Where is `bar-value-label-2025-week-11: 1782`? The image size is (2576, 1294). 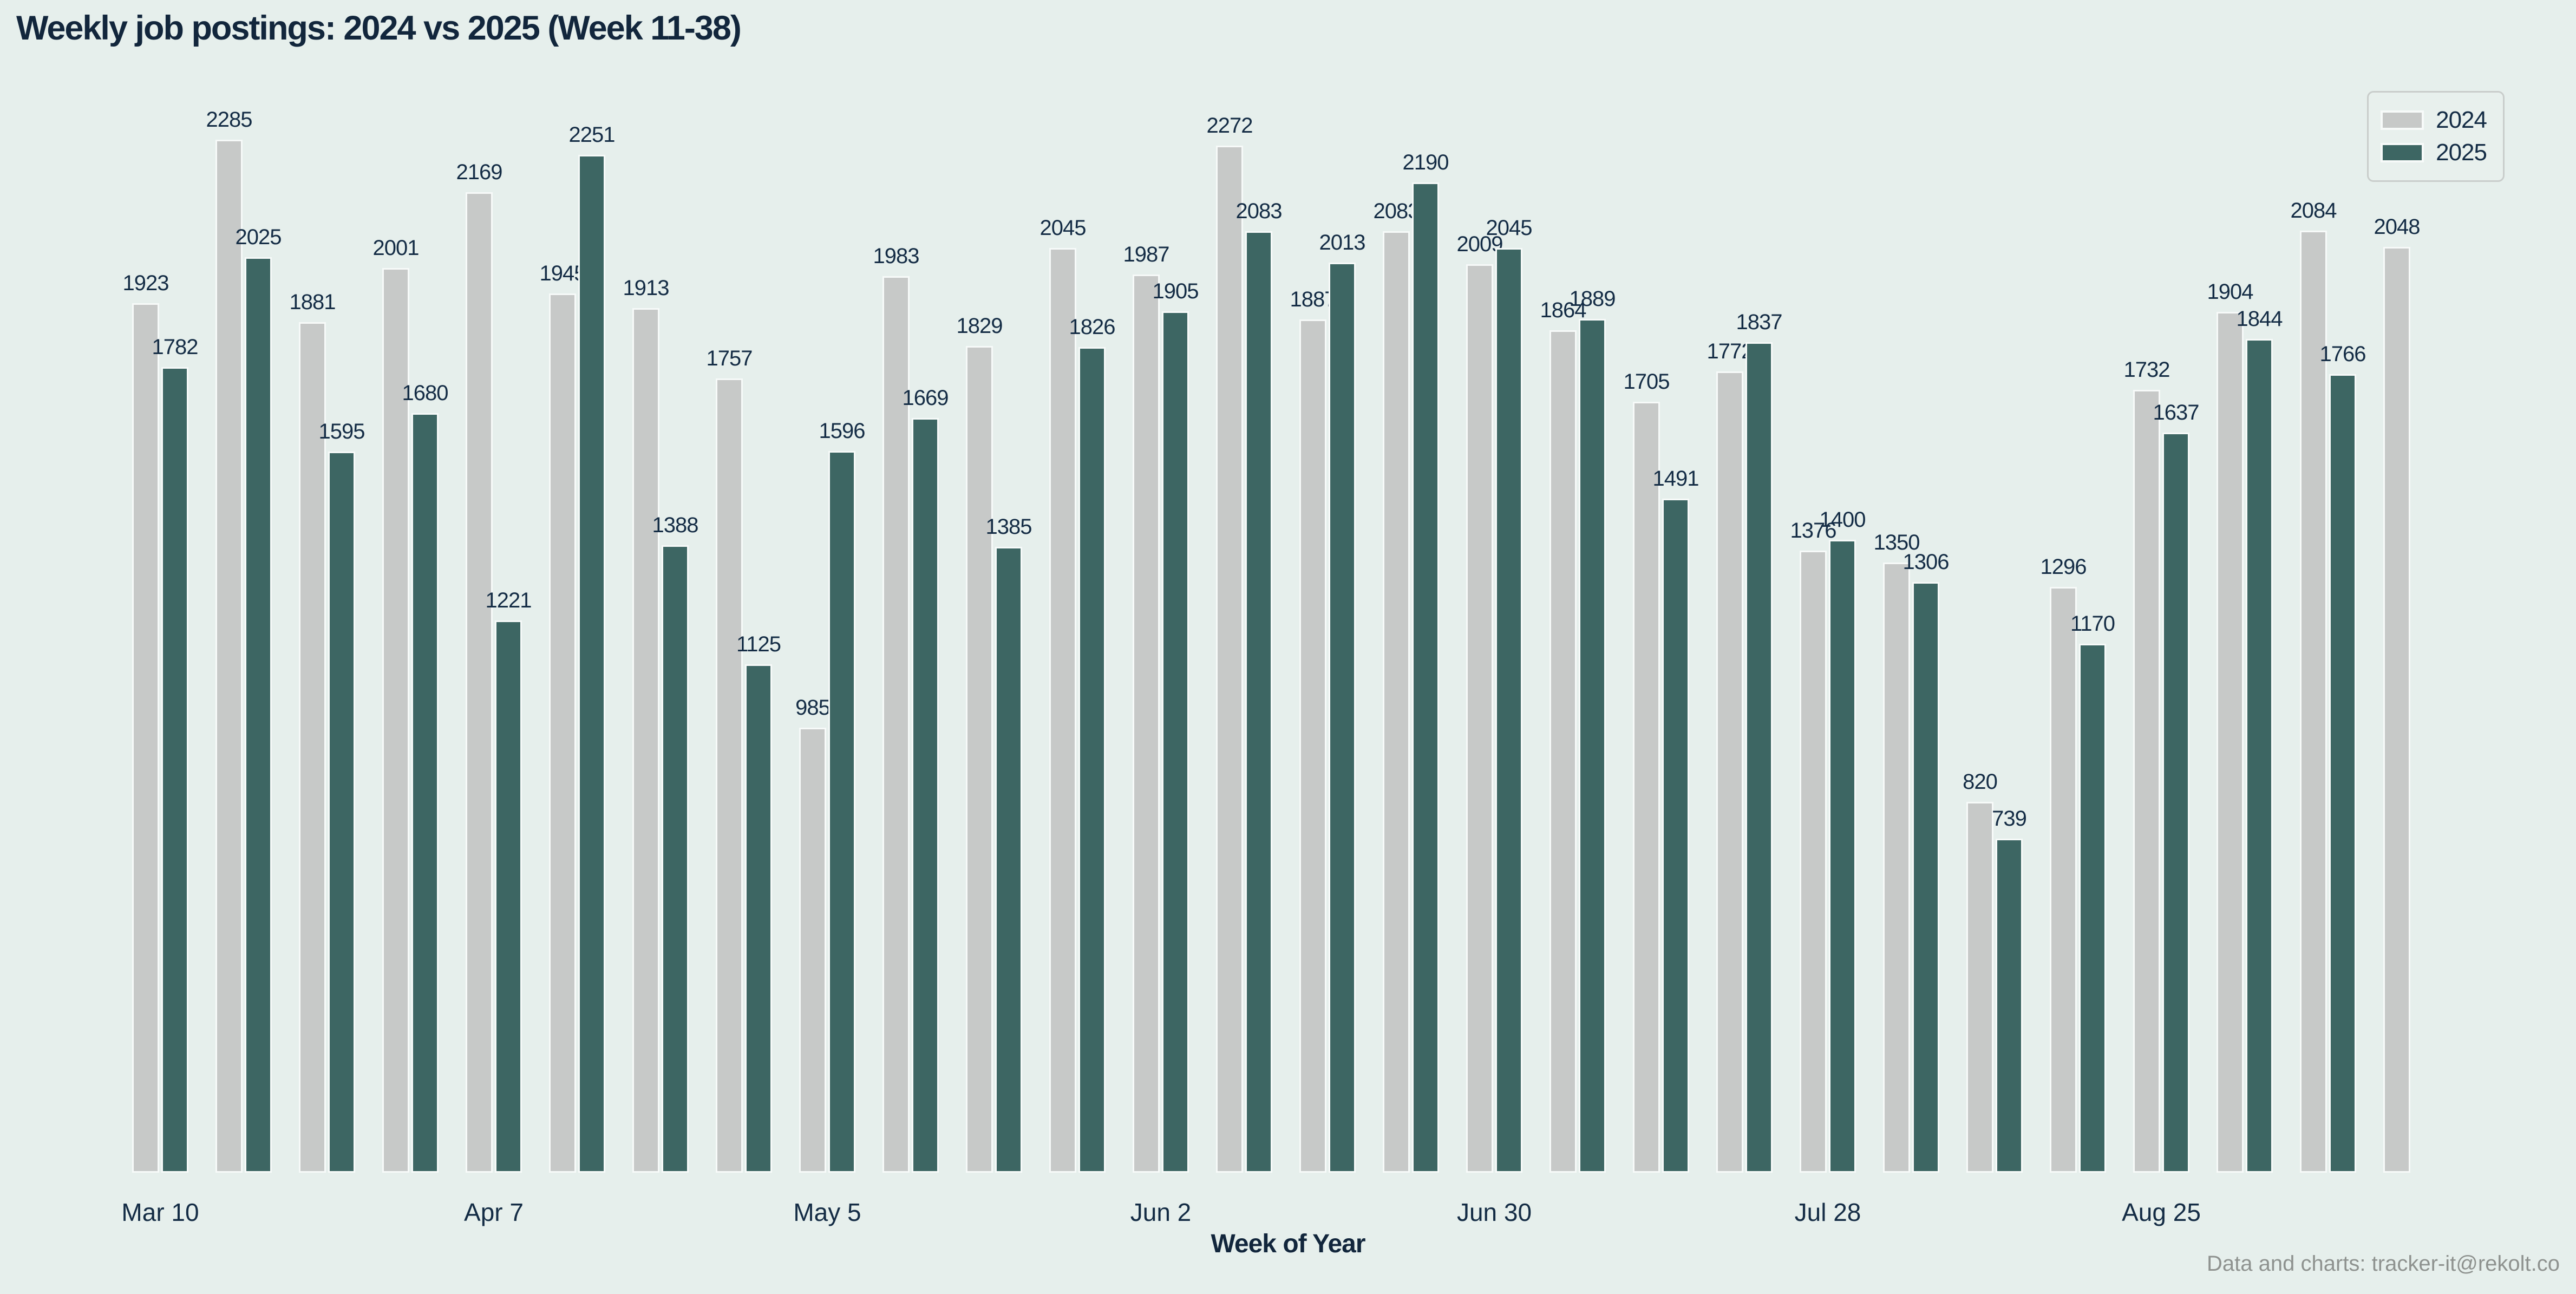 bar-value-label-2025-week-11: 1782 is located at coordinates (175, 347).